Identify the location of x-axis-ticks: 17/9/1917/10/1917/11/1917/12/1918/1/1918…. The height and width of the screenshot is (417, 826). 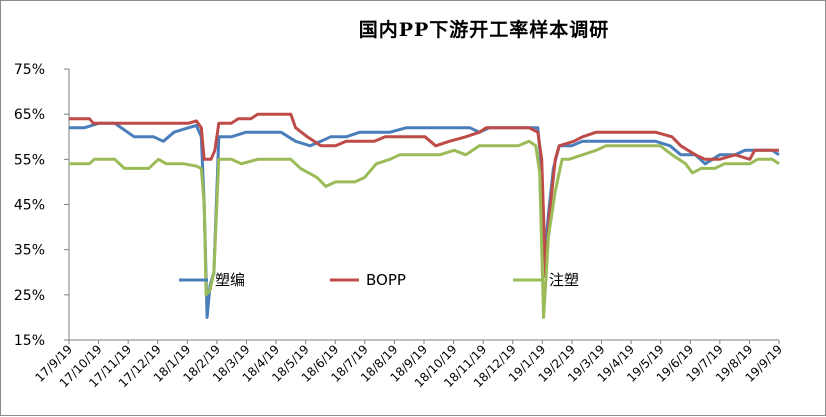
(409, 365).